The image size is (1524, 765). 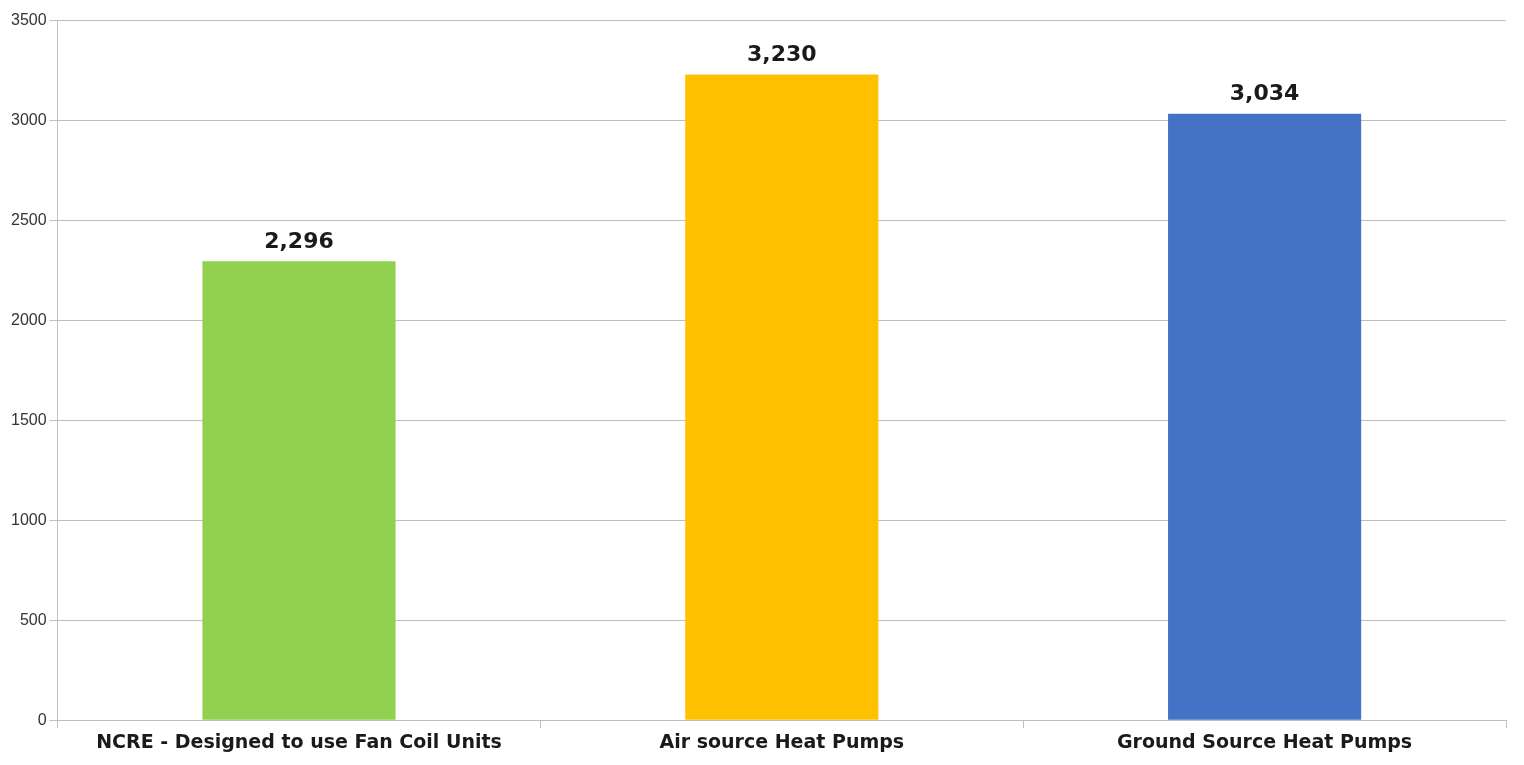 What do you see at coordinates (1265, 740) in the screenshot?
I see `x-tick-label: Ground Source Heat Pumps` at bounding box center [1265, 740].